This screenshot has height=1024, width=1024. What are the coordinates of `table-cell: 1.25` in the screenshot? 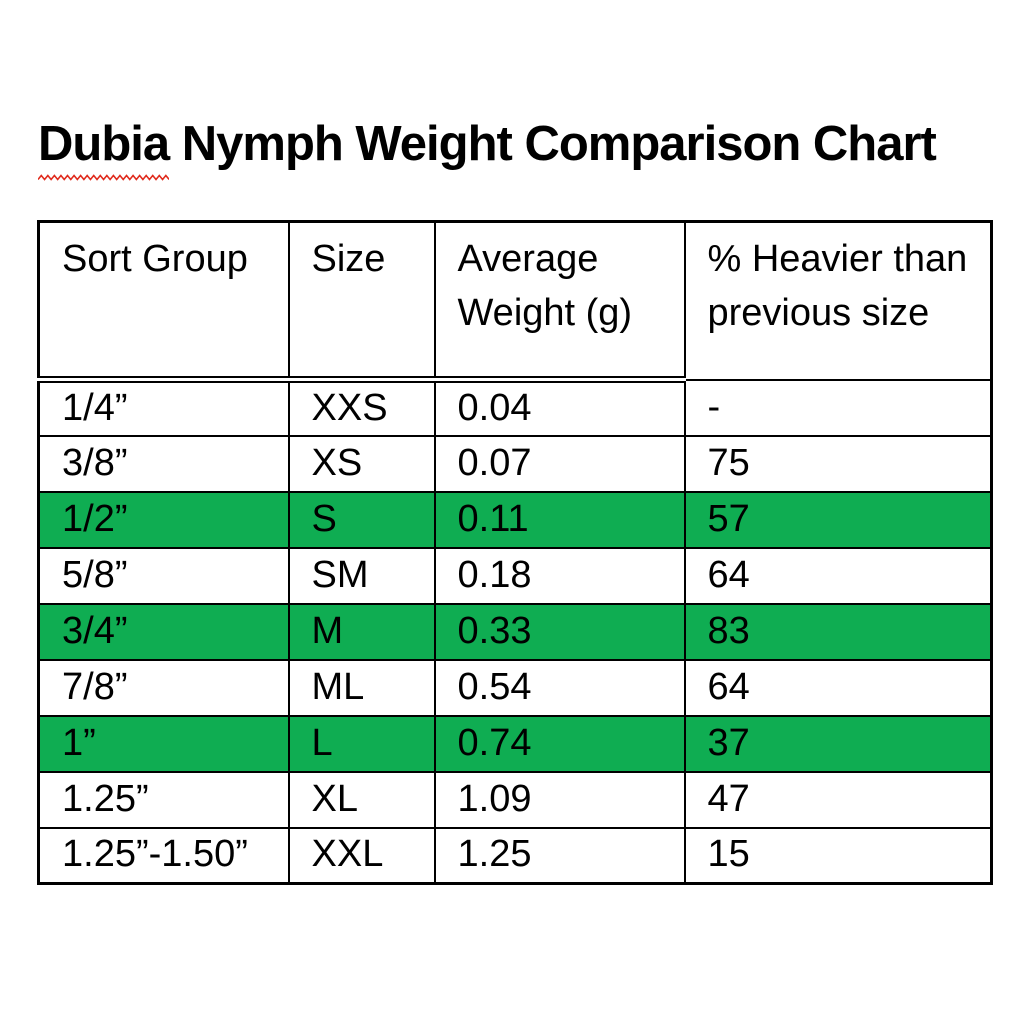 It's located at (559, 855).